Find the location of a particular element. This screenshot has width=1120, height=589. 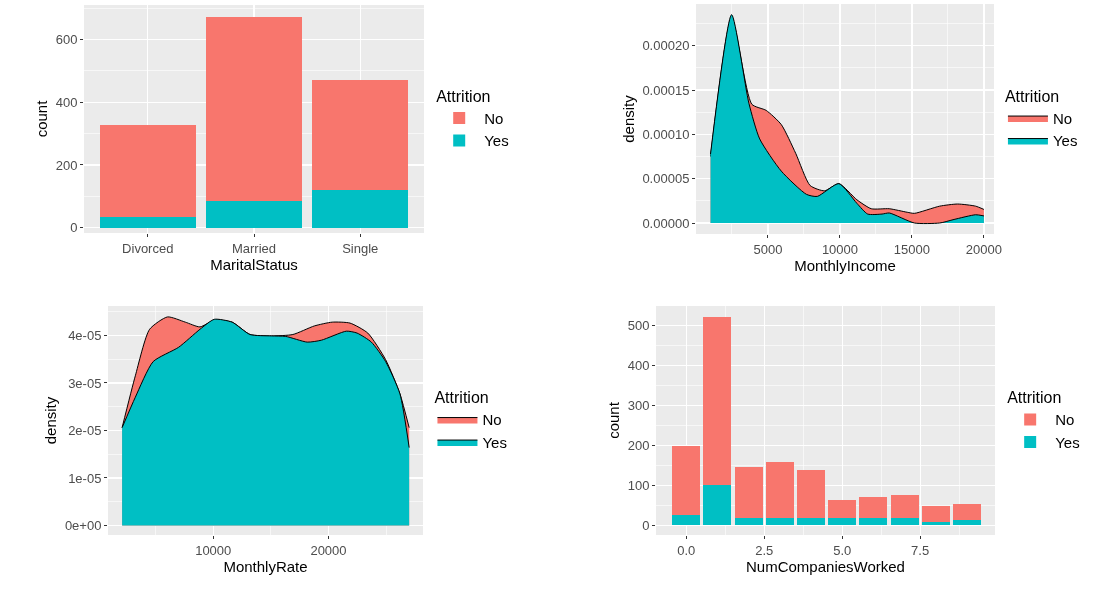

x-tick-label: Married is located at coordinates (254, 248).